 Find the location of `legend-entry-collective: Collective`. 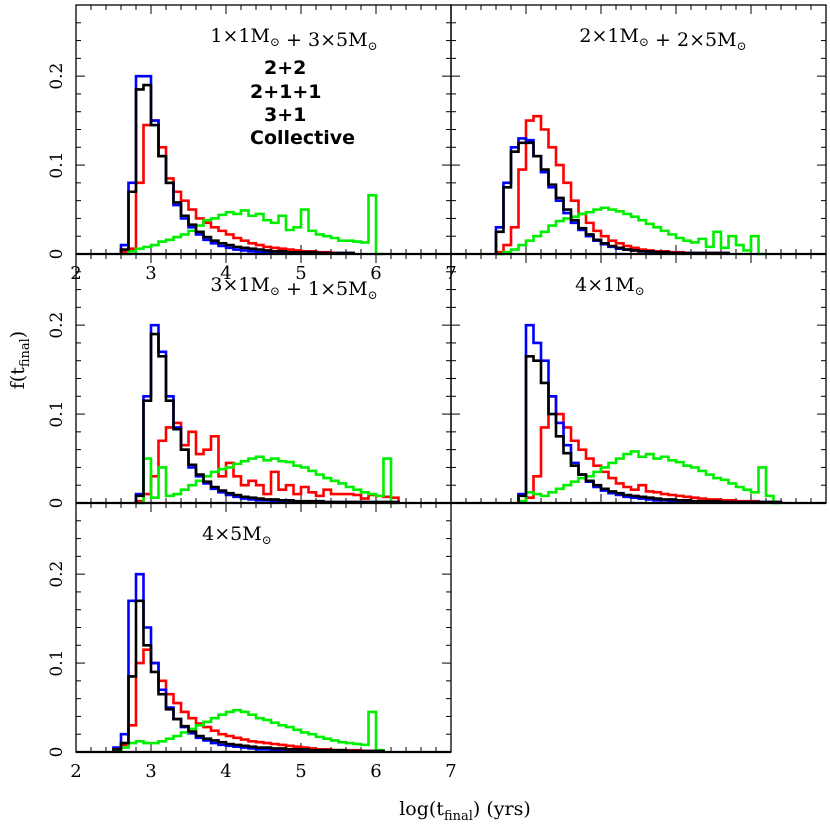

legend-entry-collective: Collective is located at coordinates (302, 138).